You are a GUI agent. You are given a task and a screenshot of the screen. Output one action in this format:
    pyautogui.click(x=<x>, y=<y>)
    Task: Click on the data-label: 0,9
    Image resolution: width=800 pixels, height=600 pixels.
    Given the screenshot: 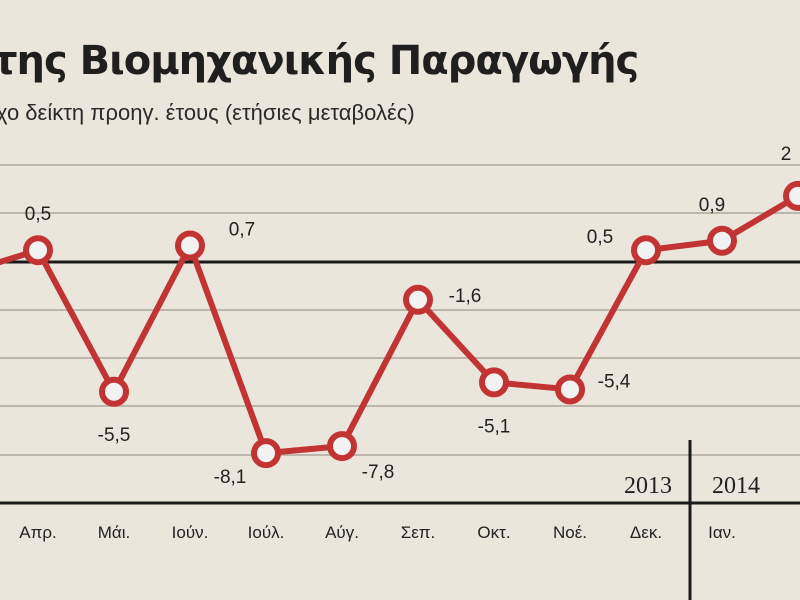 What is the action you would take?
    pyautogui.click(x=712, y=205)
    